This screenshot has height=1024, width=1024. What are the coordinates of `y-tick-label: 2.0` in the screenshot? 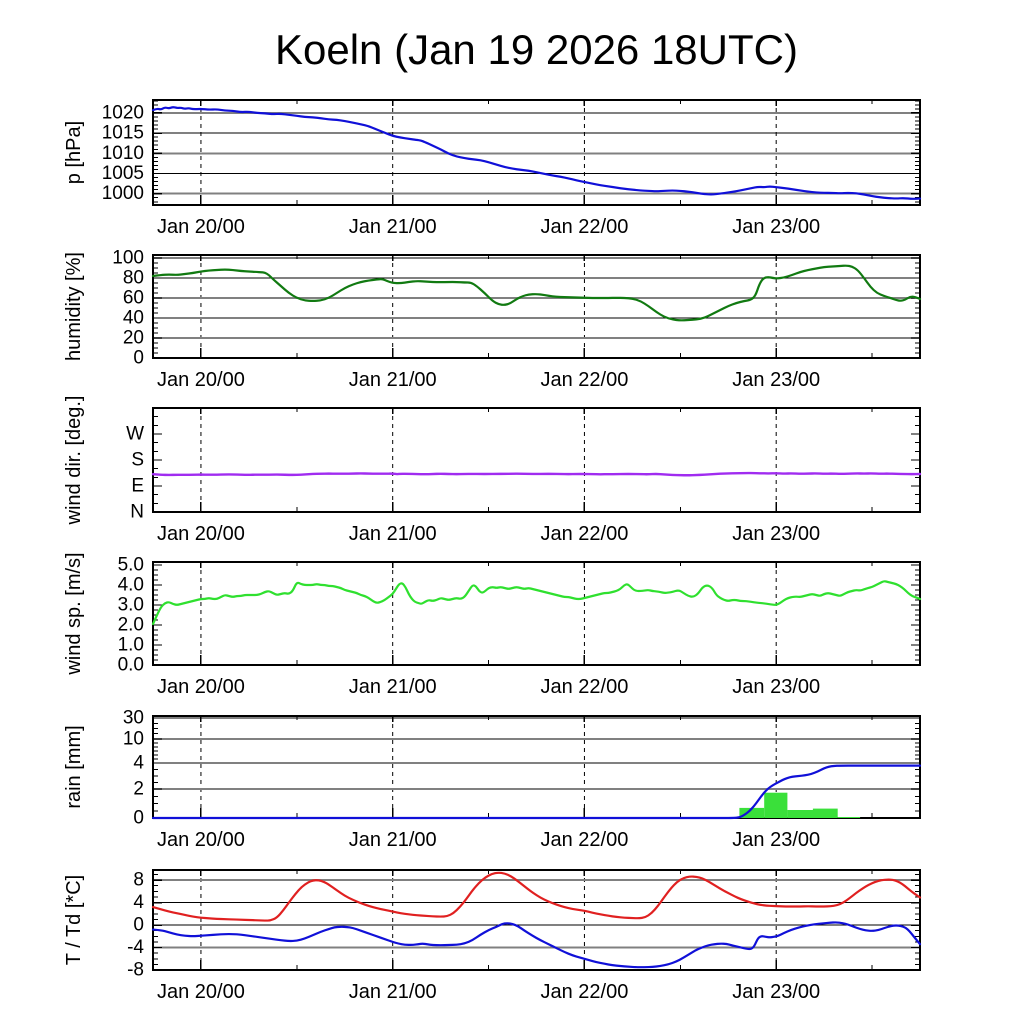 It's located at (131, 625).